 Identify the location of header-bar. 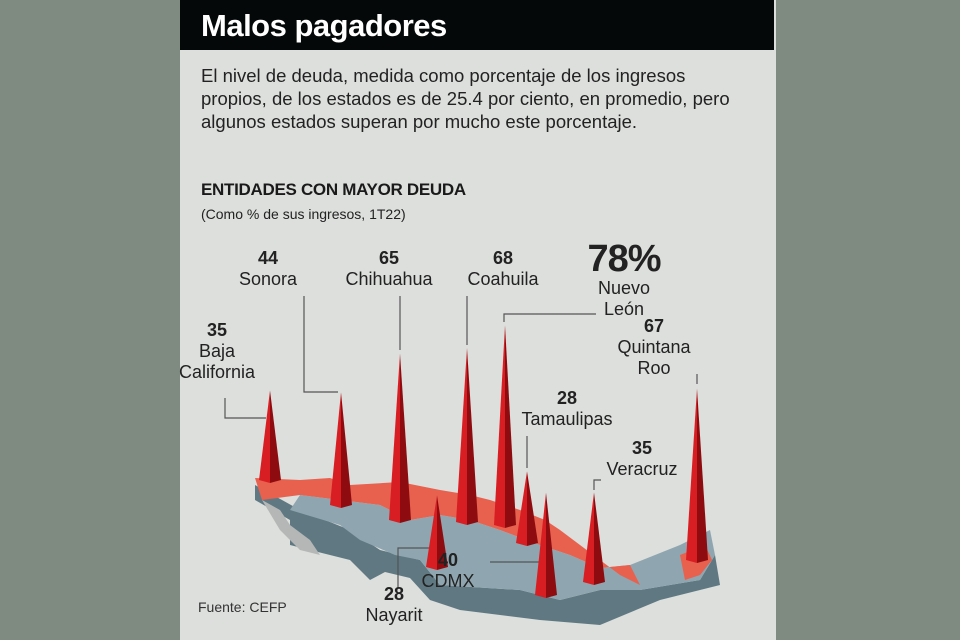
(477, 25).